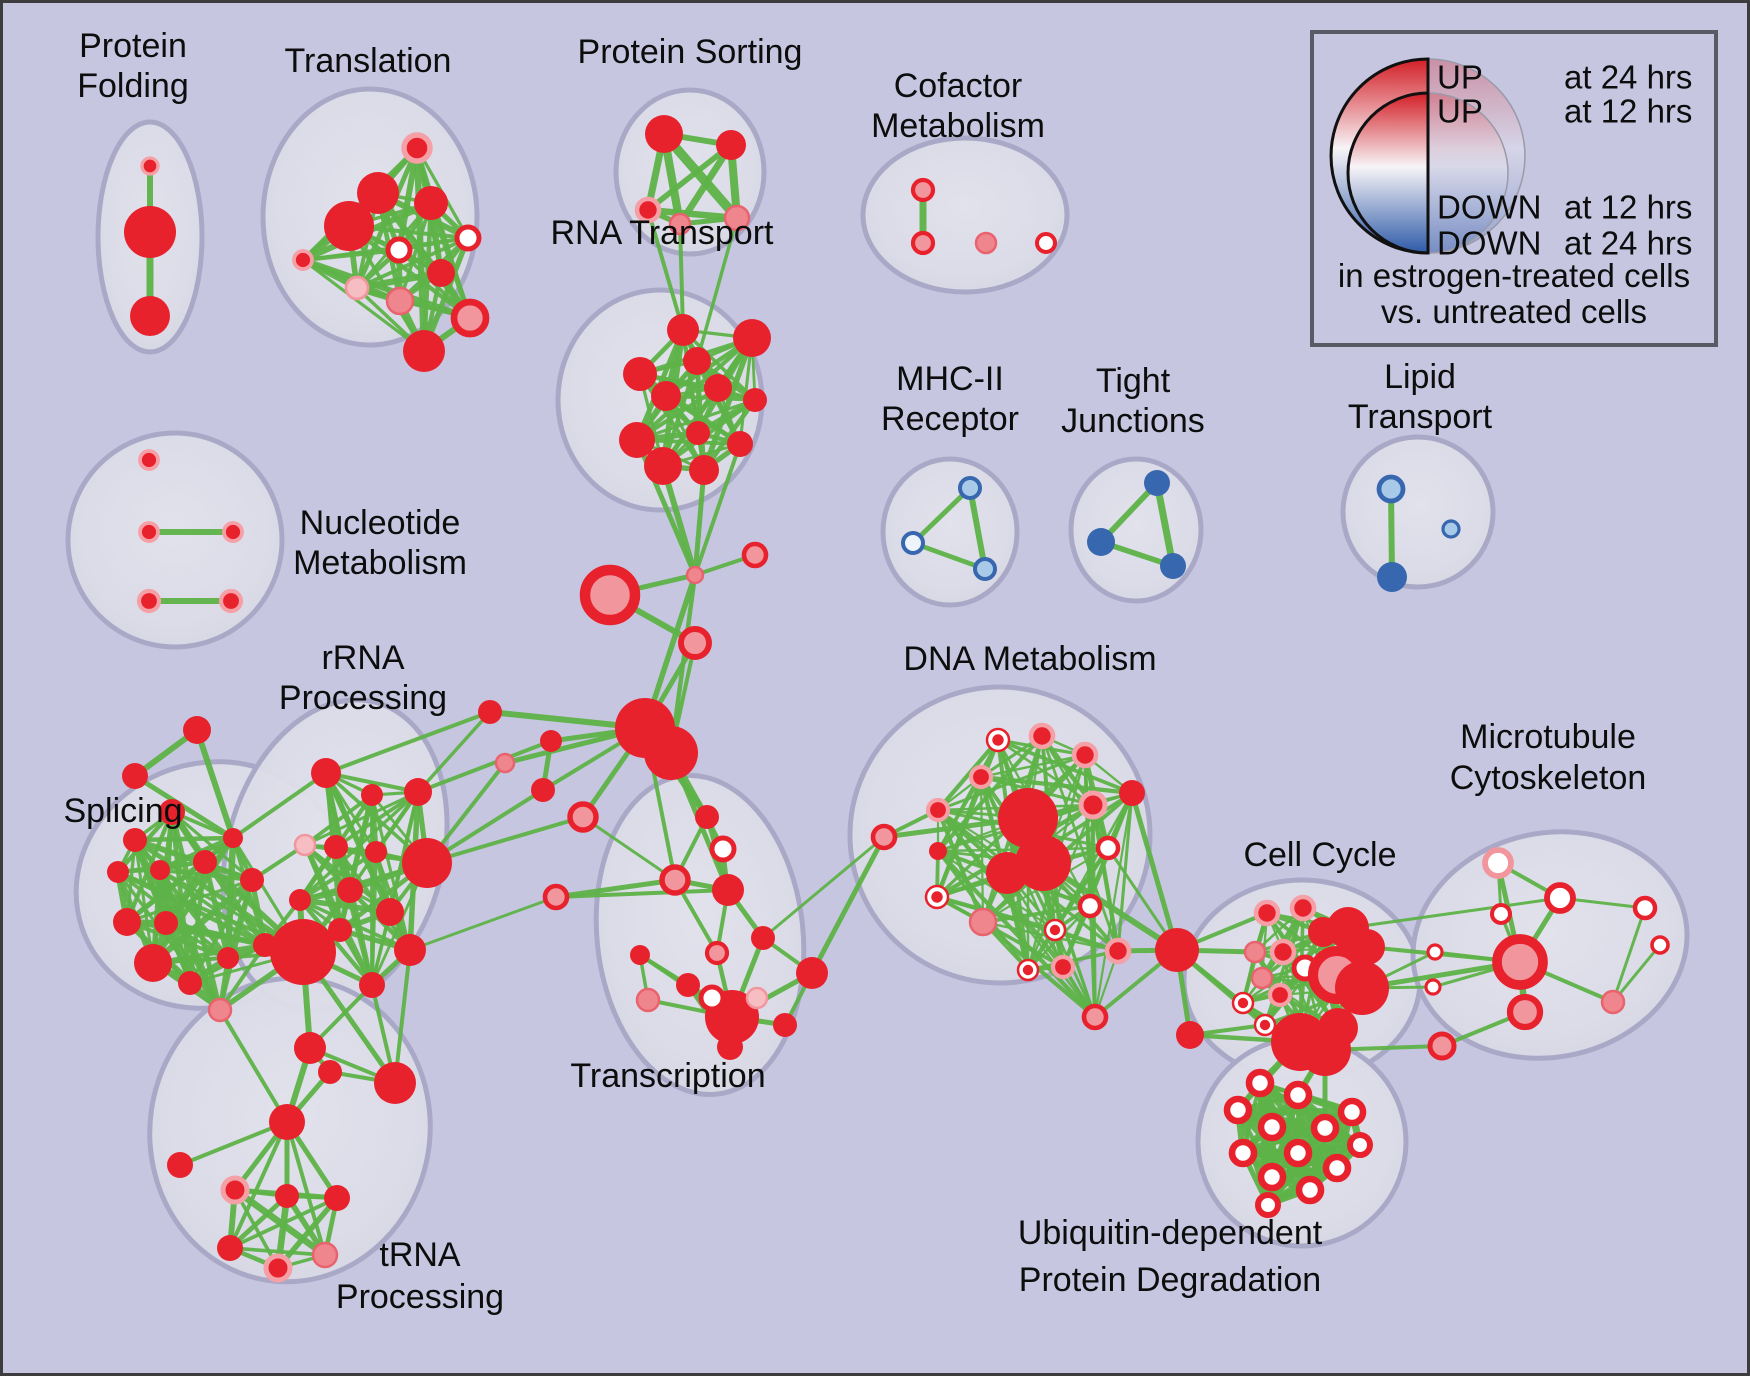 This screenshot has width=1750, height=1376. I want to click on node-mh2, so click(913, 543).